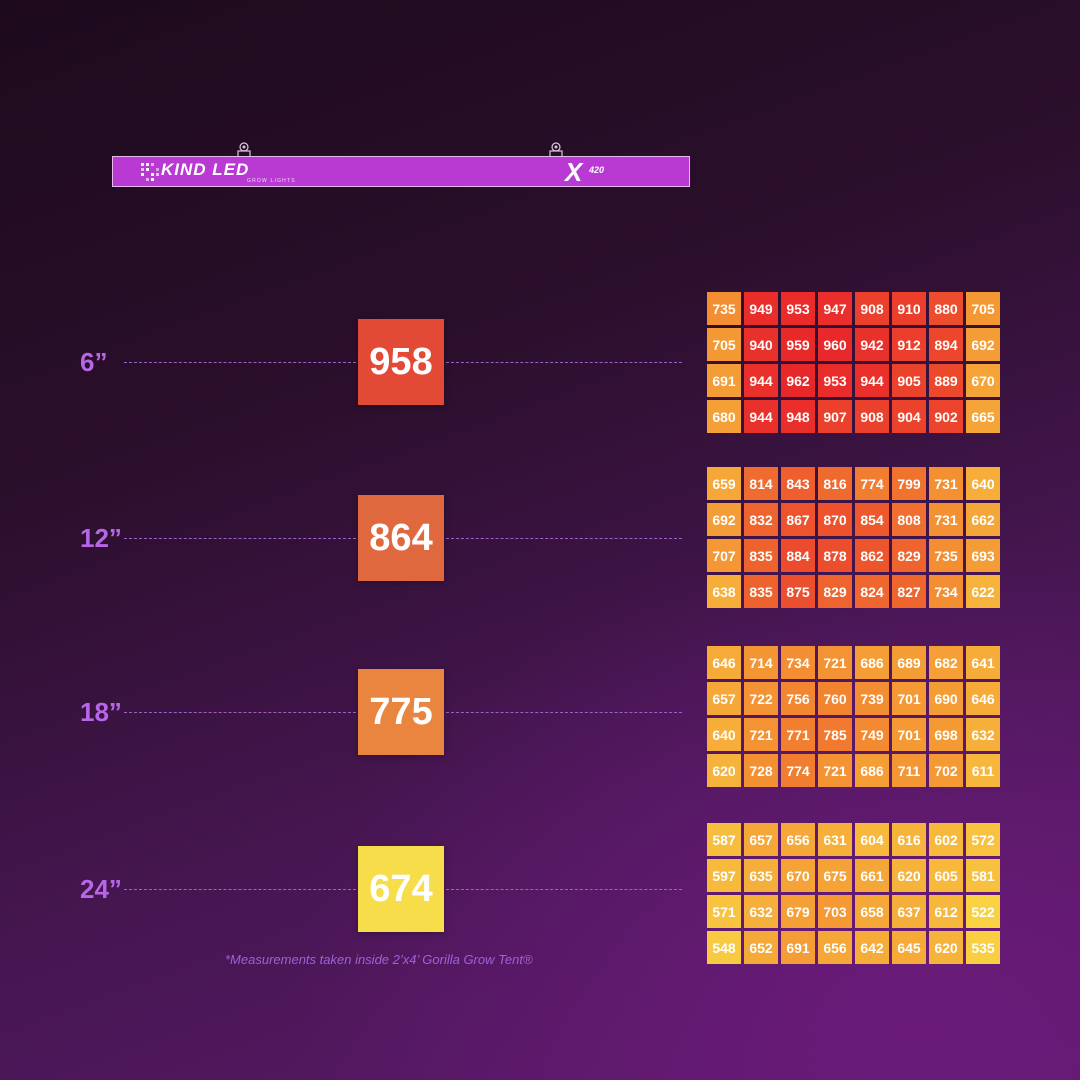 The image size is (1080, 1080). What do you see at coordinates (724, 875) in the screenshot?
I see `heatmap-cell: 597` at bounding box center [724, 875].